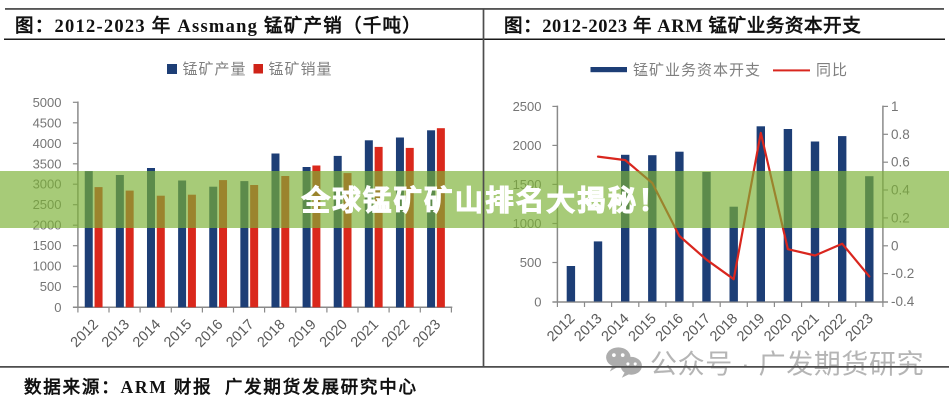 The height and width of the screenshot is (400, 949). What do you see at coordinates (527, 106) in the screenshot?
I see `svg-text: 2500` at bounding box center [527, 106].